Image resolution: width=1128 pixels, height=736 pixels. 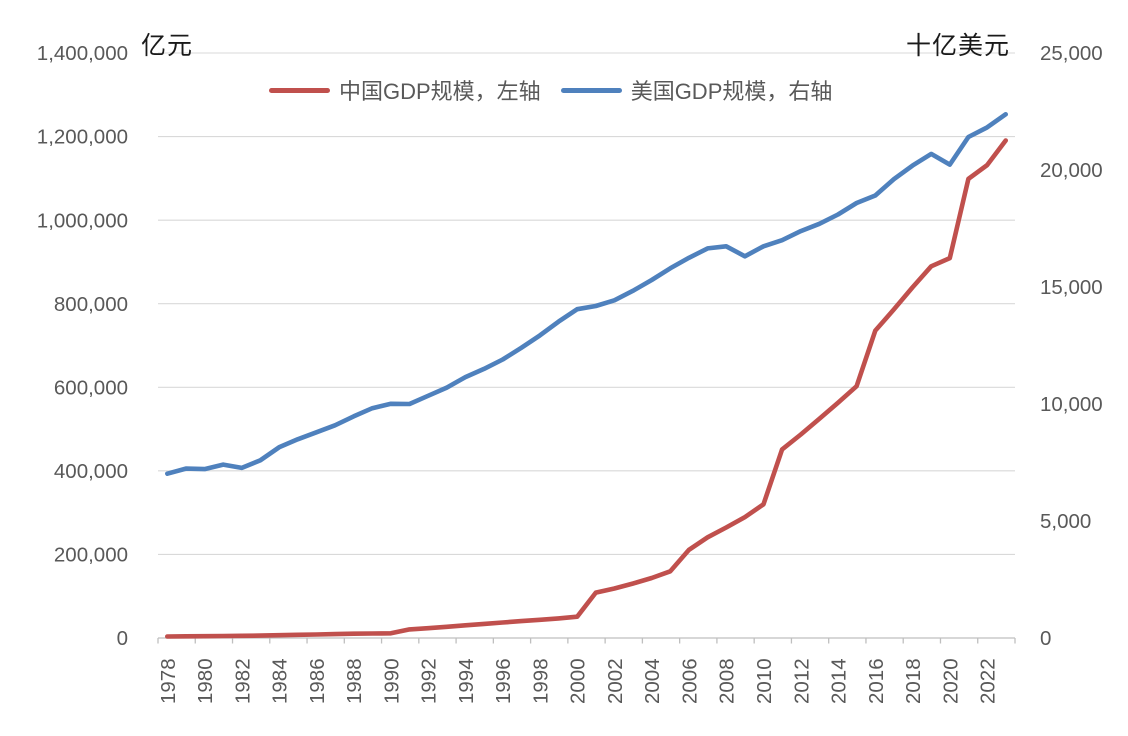 What do you see at coordinates (91, 304) in the screenshot?
I see `y-axis-tick-label-left: 800,000` at bounding box center [91, 304].